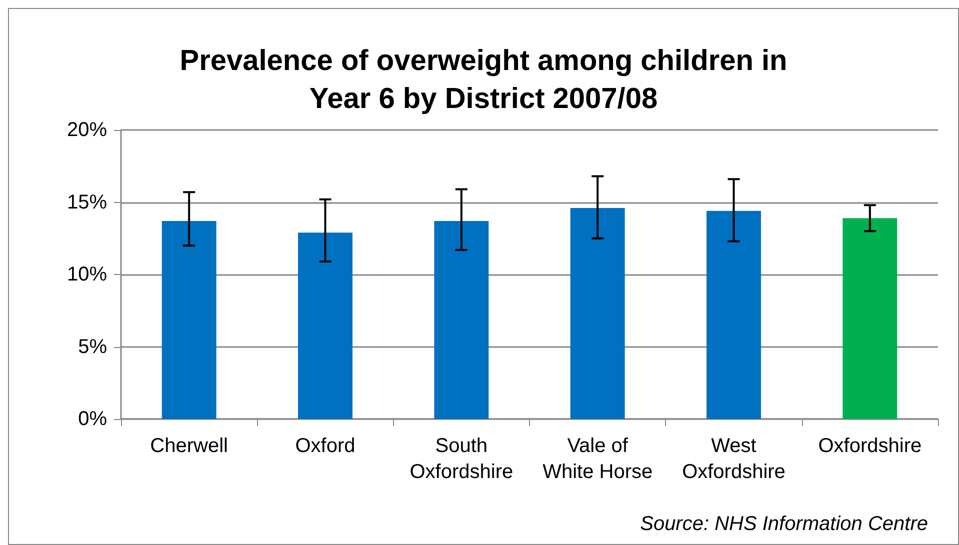 Image resolution: width=959 pixels, height=545 pixels. I want to click on y-tick-label: 20%, so click(87, 130).